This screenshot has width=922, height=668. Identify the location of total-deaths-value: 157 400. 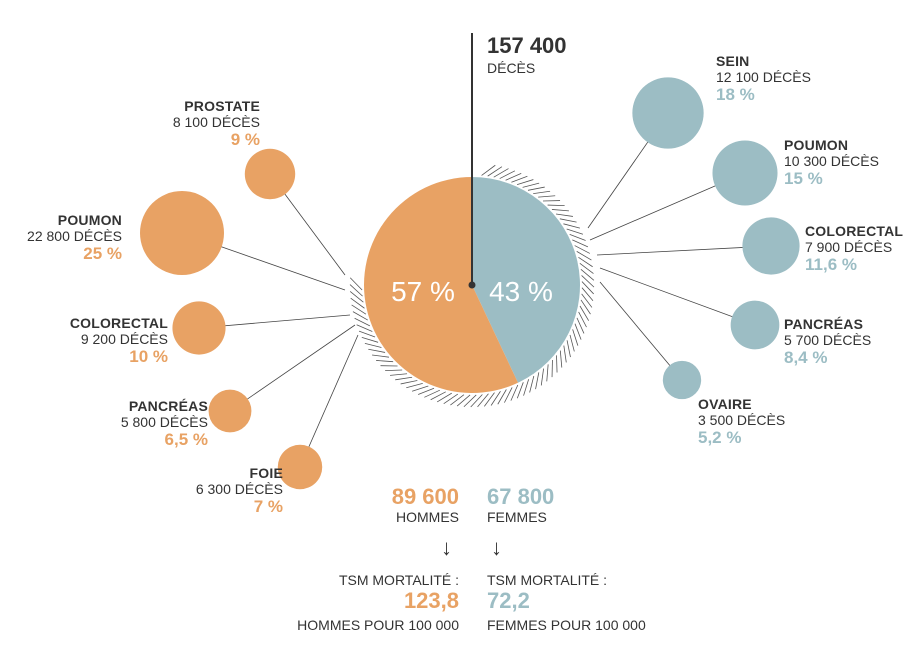
(527, 45).